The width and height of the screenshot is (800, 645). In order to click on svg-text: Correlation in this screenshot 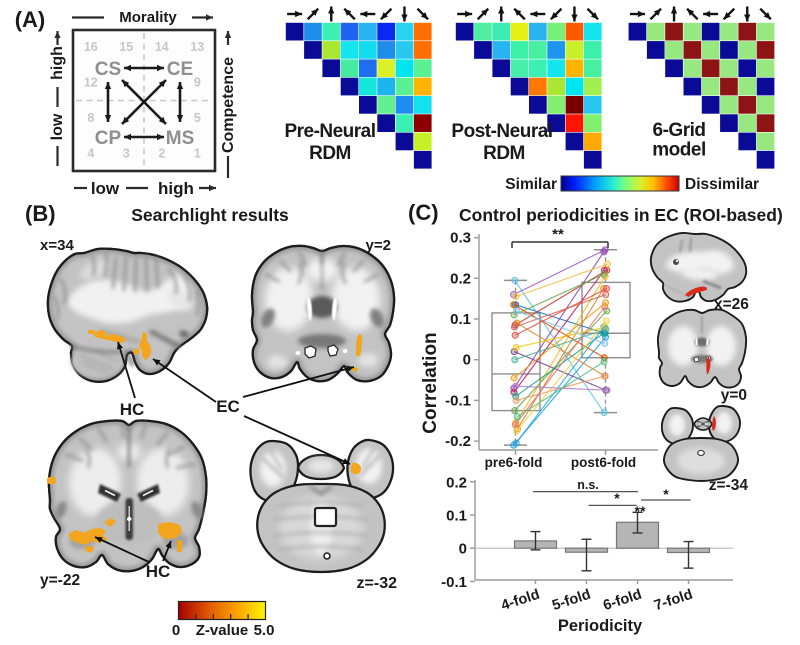, I will do `click(430, 382)`.